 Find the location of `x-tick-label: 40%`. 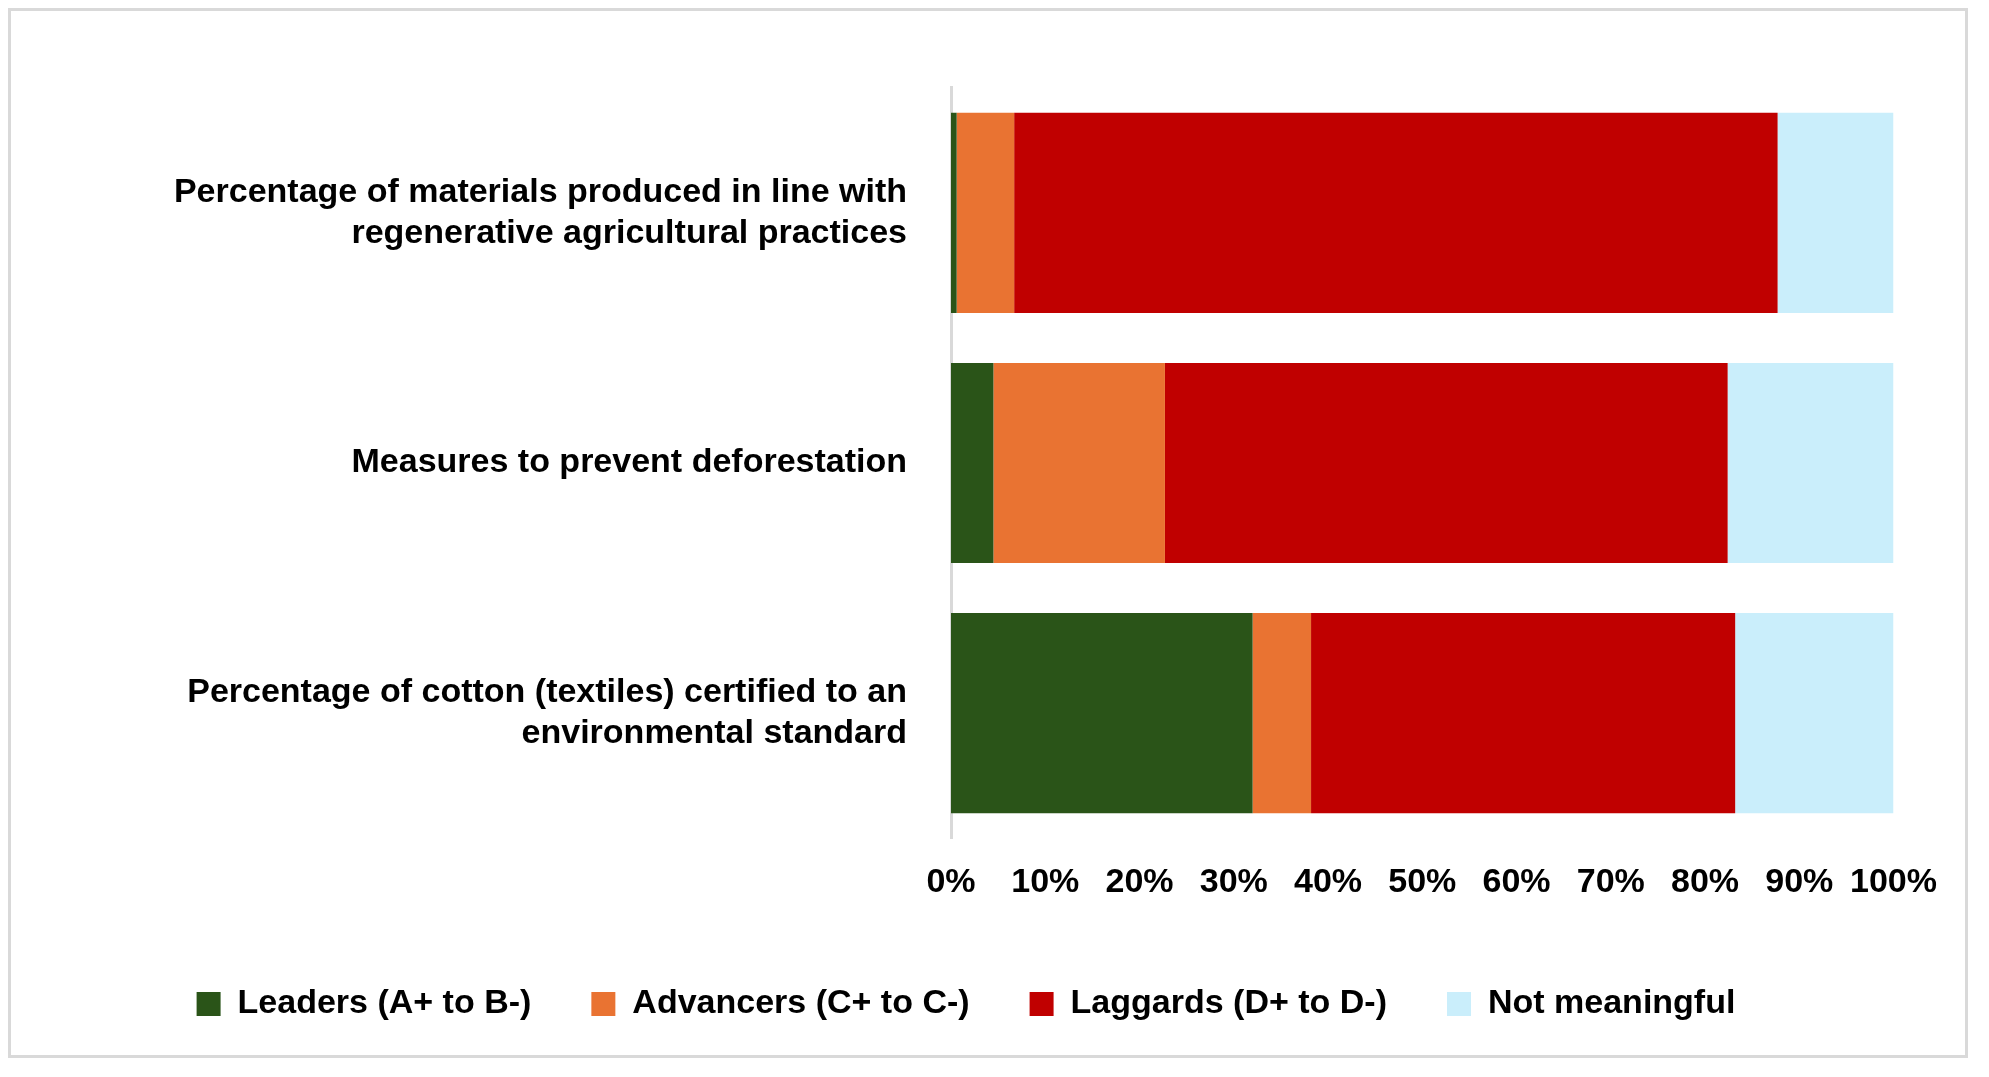

x-tick-label: 40% is located at coordinates (1328, 879).